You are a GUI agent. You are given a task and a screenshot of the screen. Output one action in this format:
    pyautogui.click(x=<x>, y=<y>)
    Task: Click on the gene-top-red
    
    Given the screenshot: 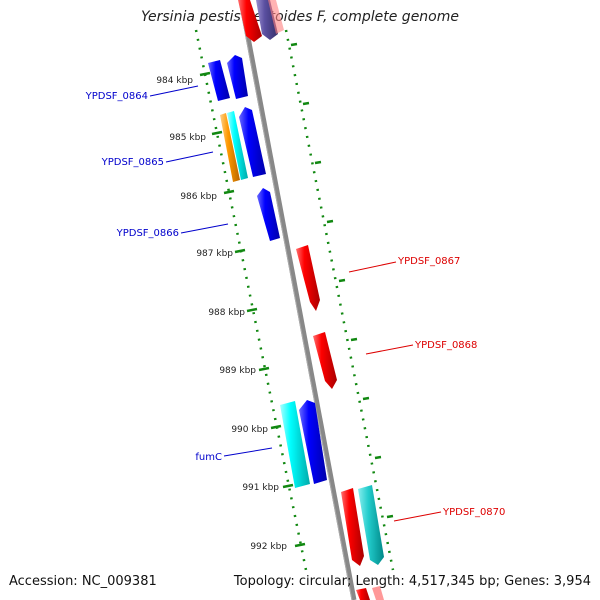 What is the action you would take?
    pyautogui.click(x=250, y=21)
    